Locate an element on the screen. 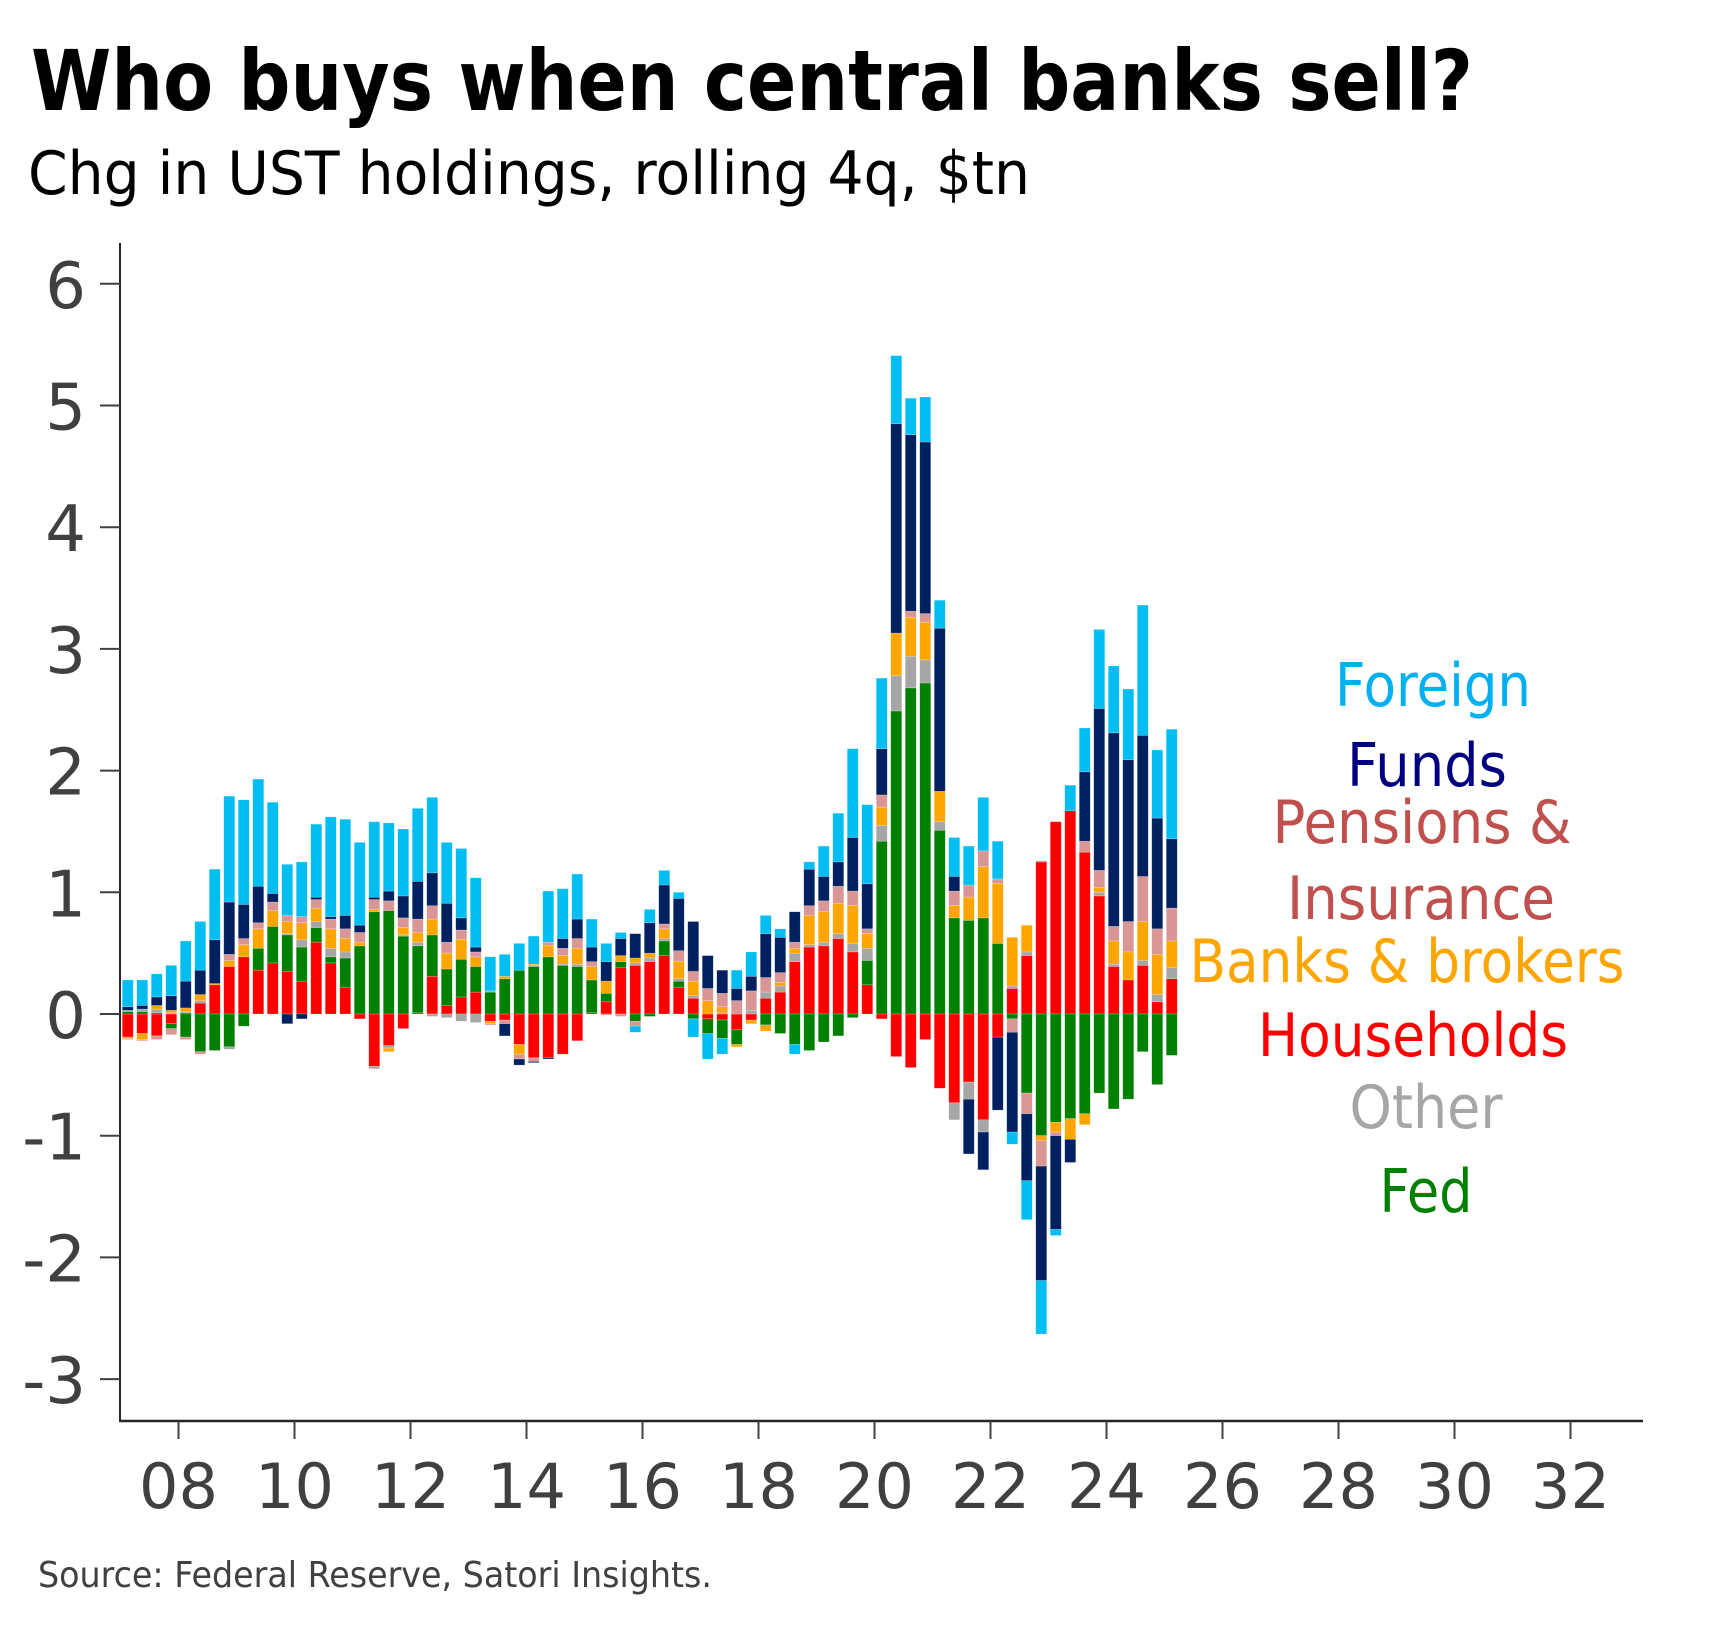  y-tick-label: 1 is located at coordinates (65, 895).